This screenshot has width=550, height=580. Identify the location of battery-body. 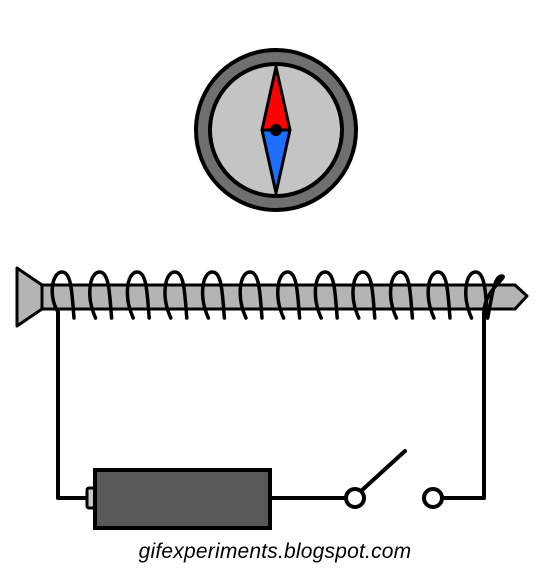
(182, 499).